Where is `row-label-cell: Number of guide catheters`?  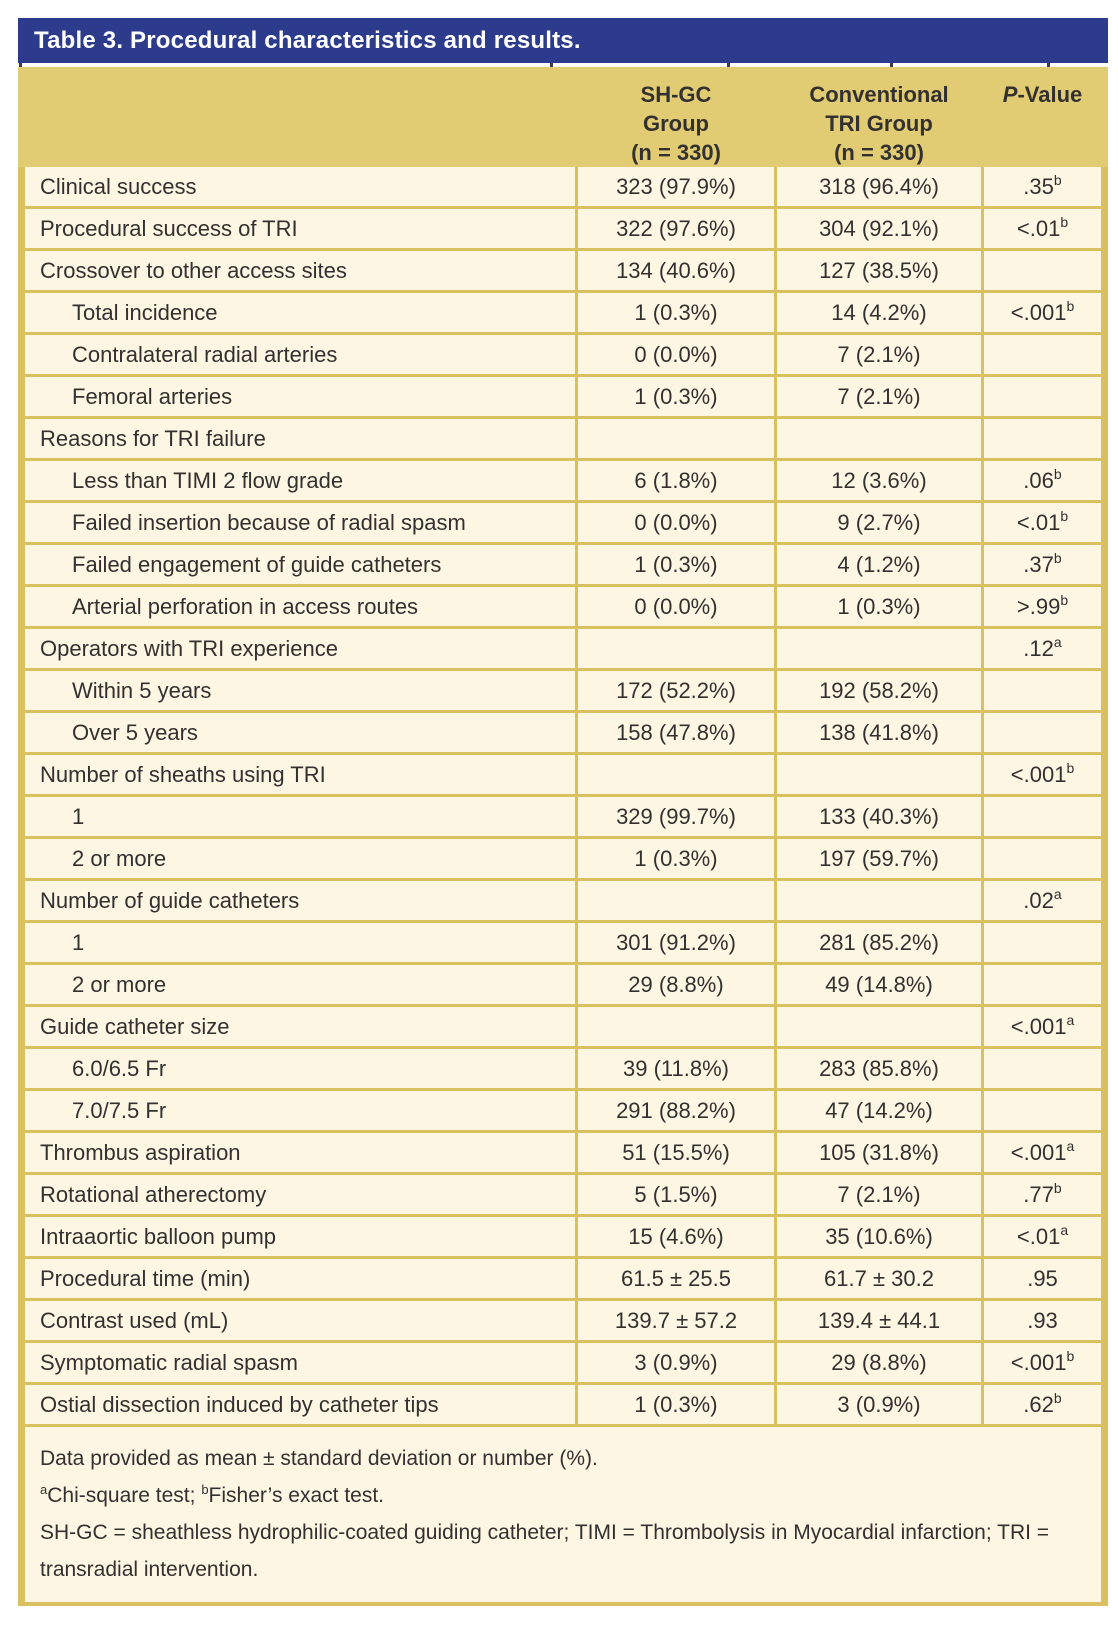 row-label-cell: Number of guide catheters is located at coordinates (300, 900).